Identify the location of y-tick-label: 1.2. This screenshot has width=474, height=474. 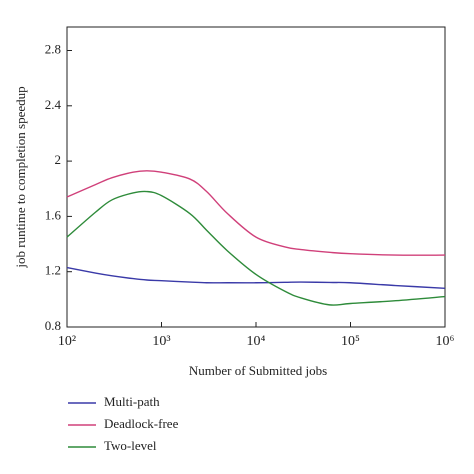
(53, 270).